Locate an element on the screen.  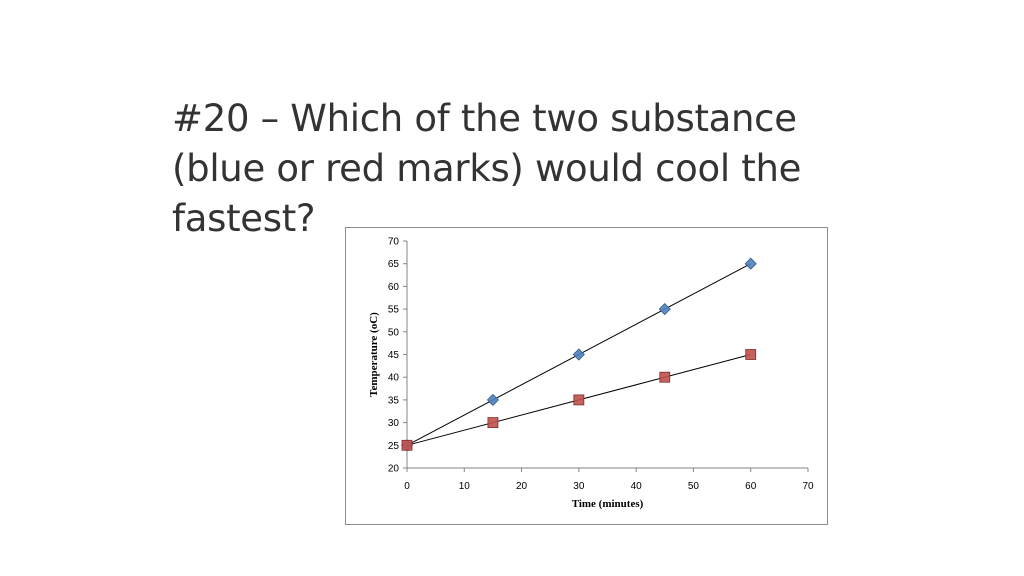
x-axis-title: Time (minutes) is located at coordinates (608, 504).